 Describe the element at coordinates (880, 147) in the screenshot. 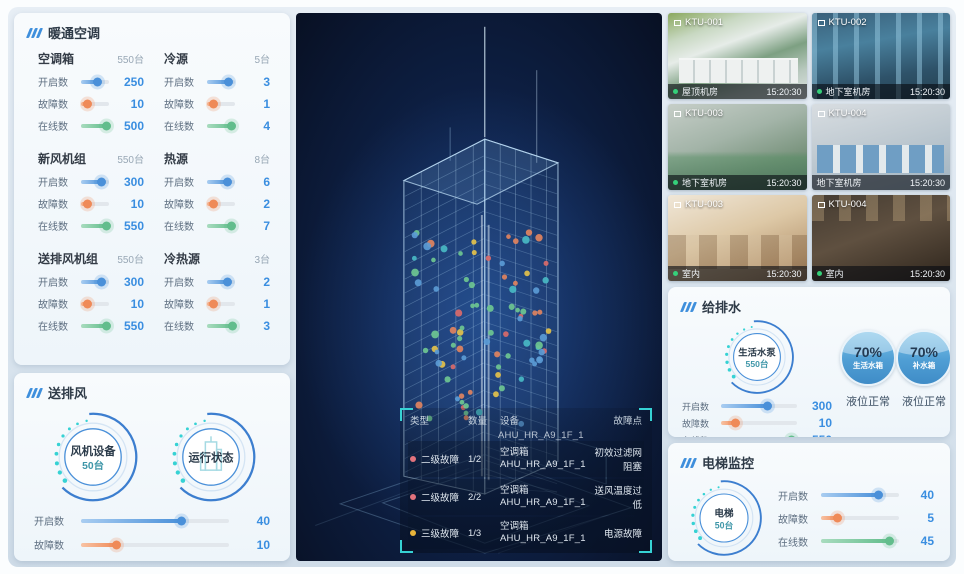

I see `camera-tile: KTU-004 地下室机房 15:20:30` at that location.